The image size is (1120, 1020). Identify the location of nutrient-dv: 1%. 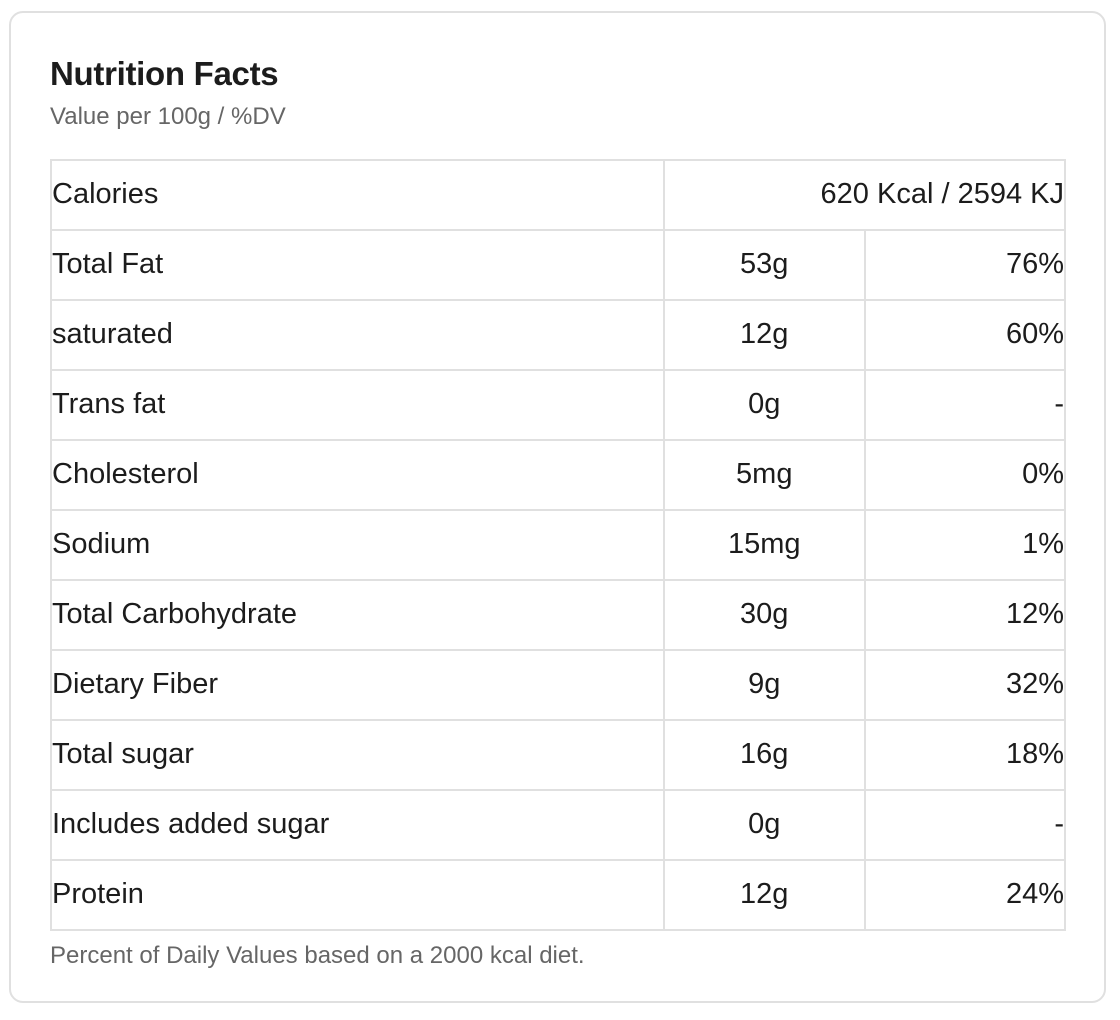
(964, 544).